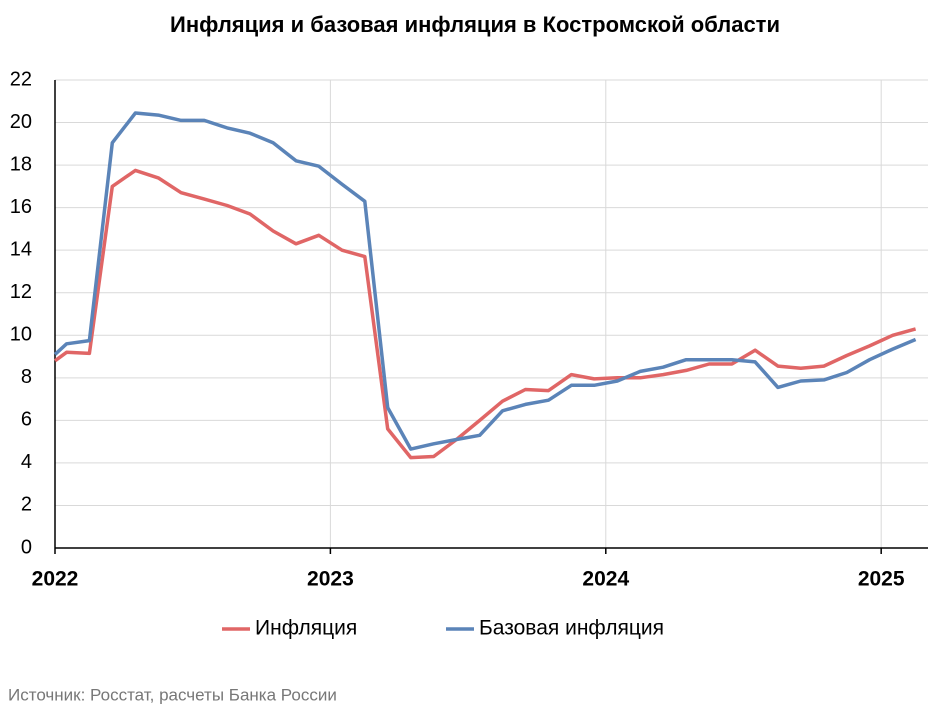  I want to click on y-tick-label: 2, so click(26, 505).